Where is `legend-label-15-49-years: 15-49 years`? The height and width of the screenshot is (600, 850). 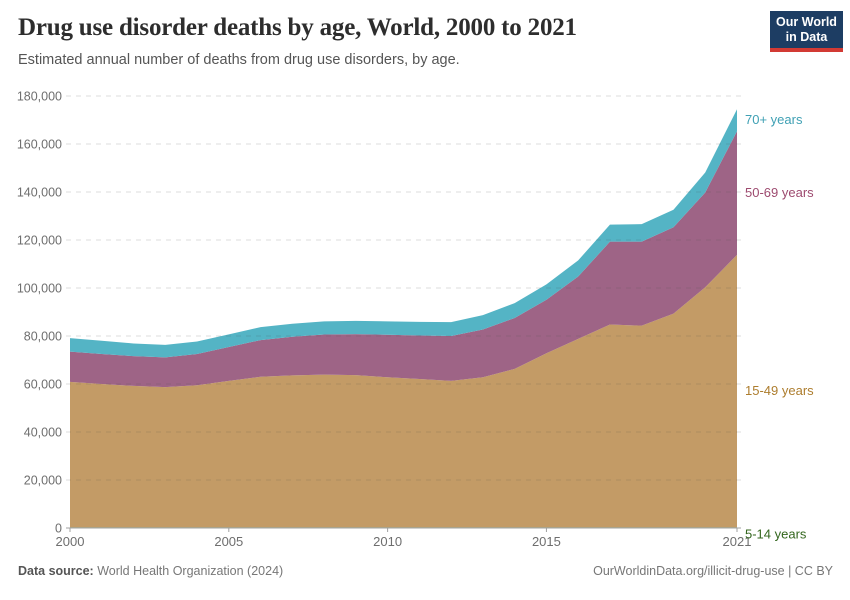
legend-label-15-49-years: 15-49 years is located at coordinates (779, 390).